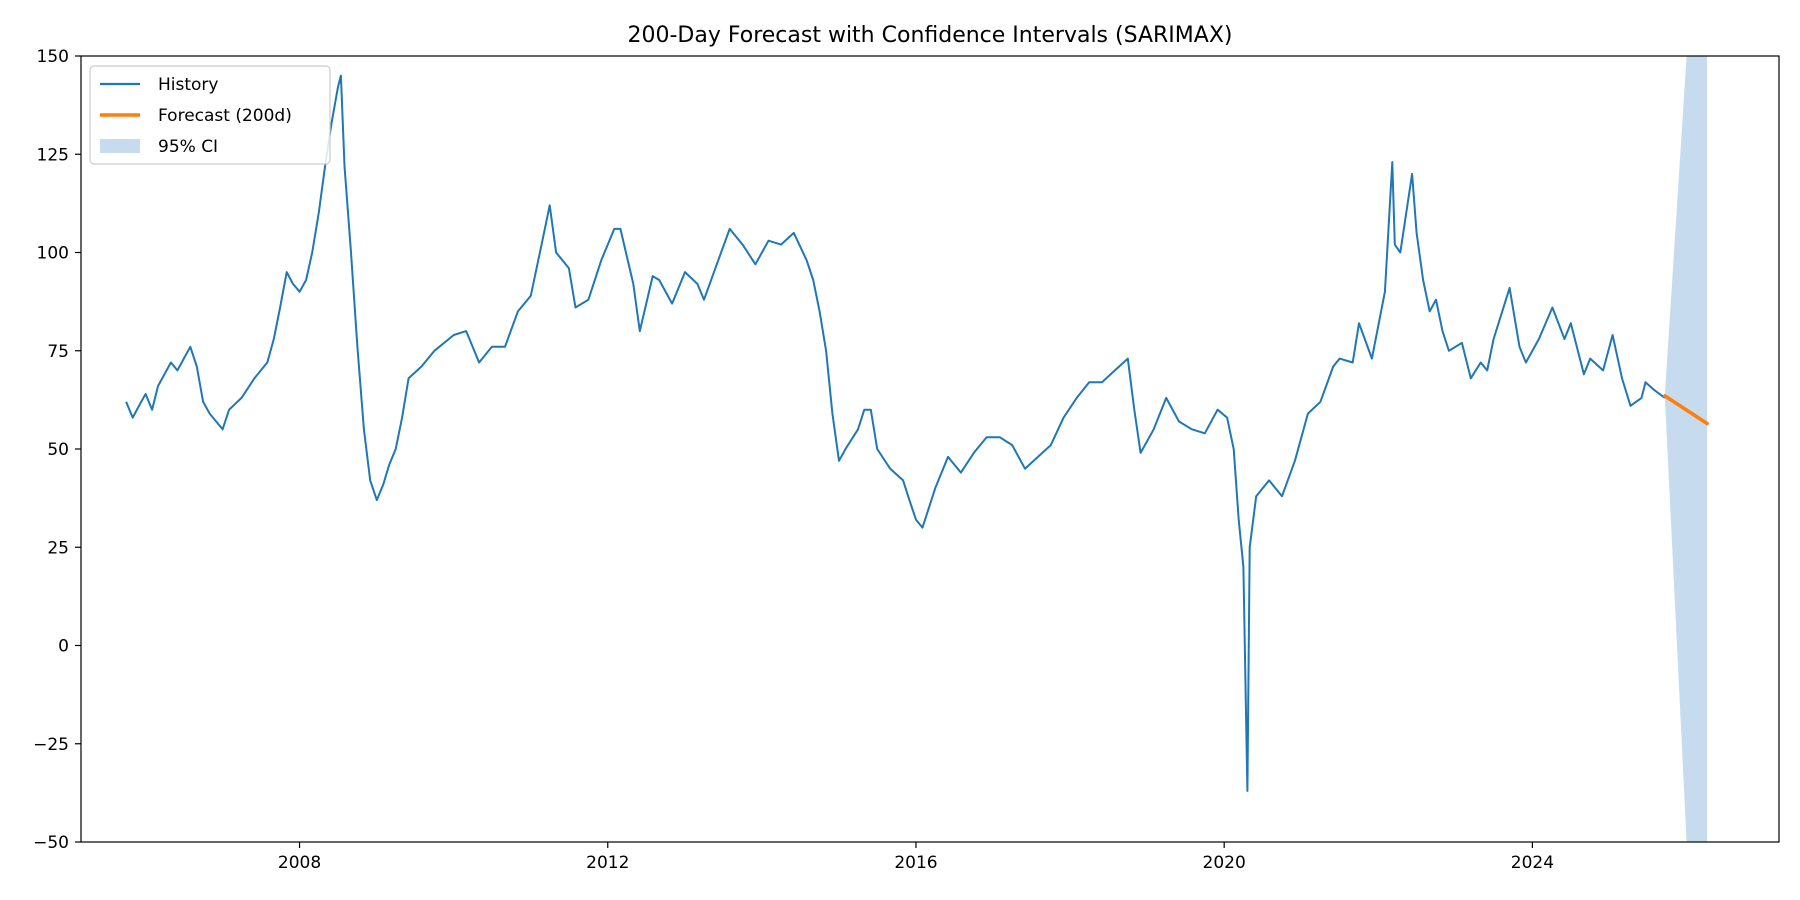  What do you see at coordinates (188, 147) in the screenshot?
I see `legend-label-95-ci: 95% CI` at bounding box center [188, 147].